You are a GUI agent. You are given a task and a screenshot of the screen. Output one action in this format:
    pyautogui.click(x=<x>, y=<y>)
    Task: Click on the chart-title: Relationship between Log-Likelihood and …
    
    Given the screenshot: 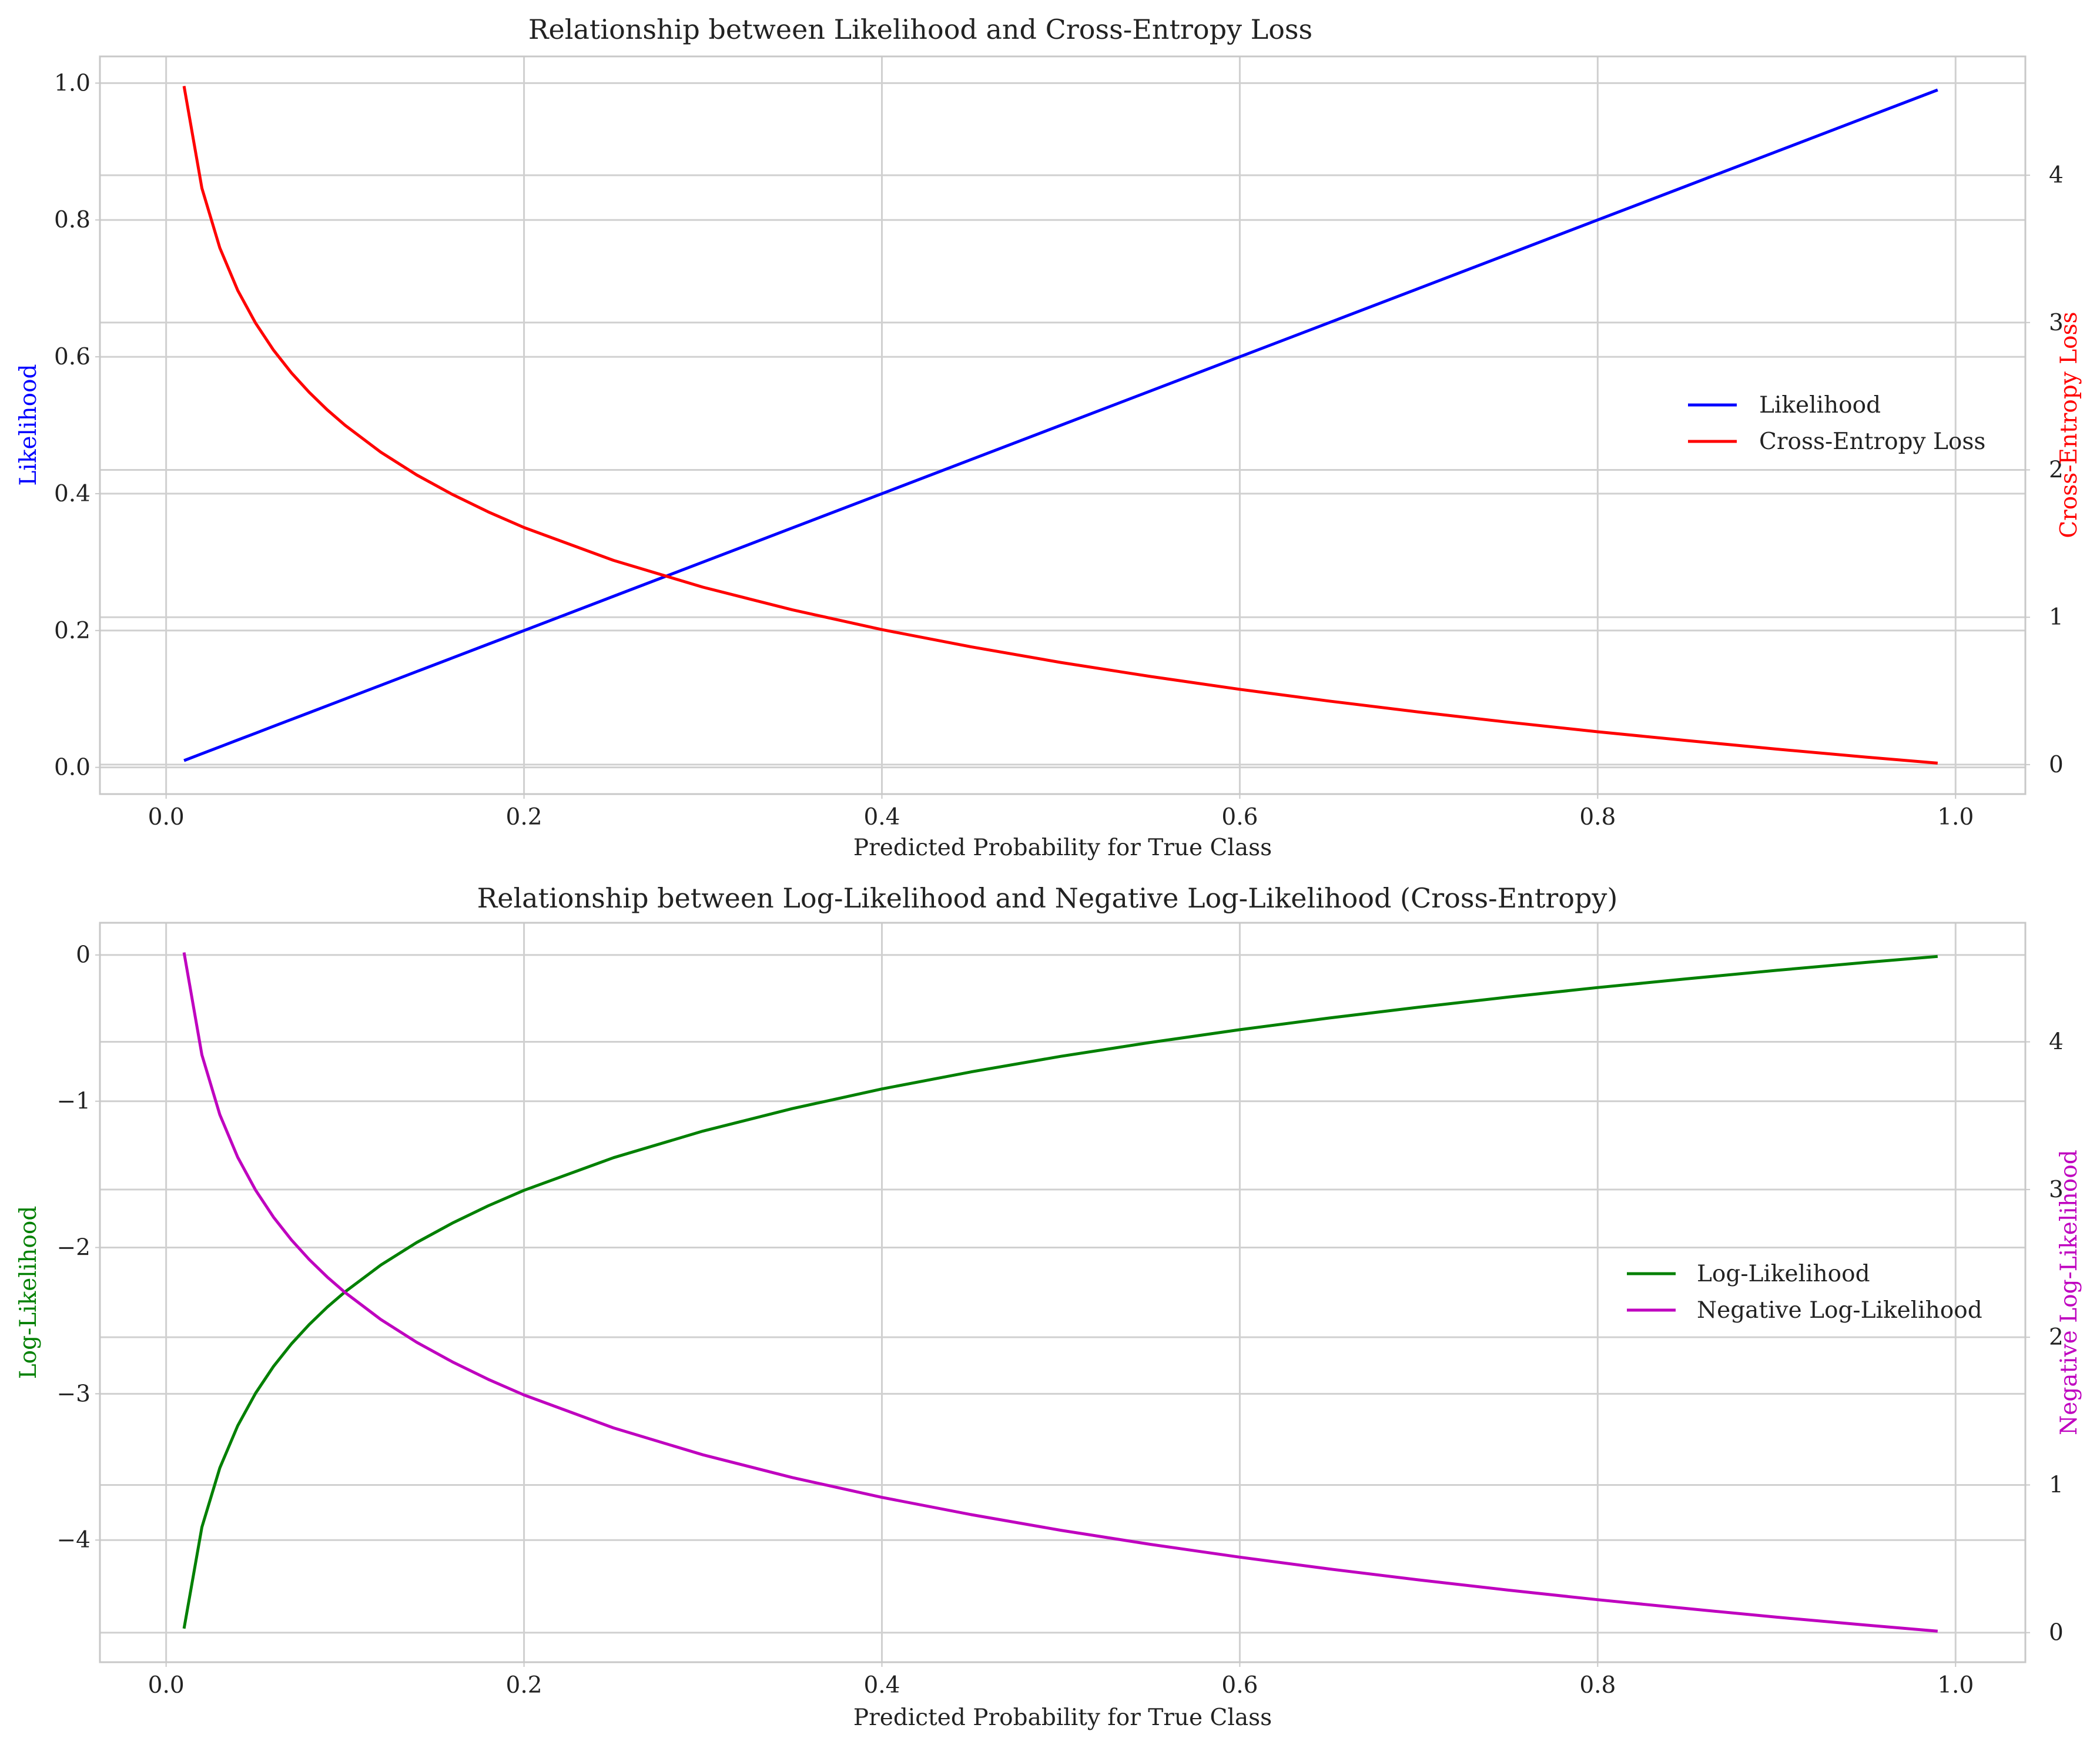 What is the action you would take?
    pyautogui.click(x=1047, y=898)
    